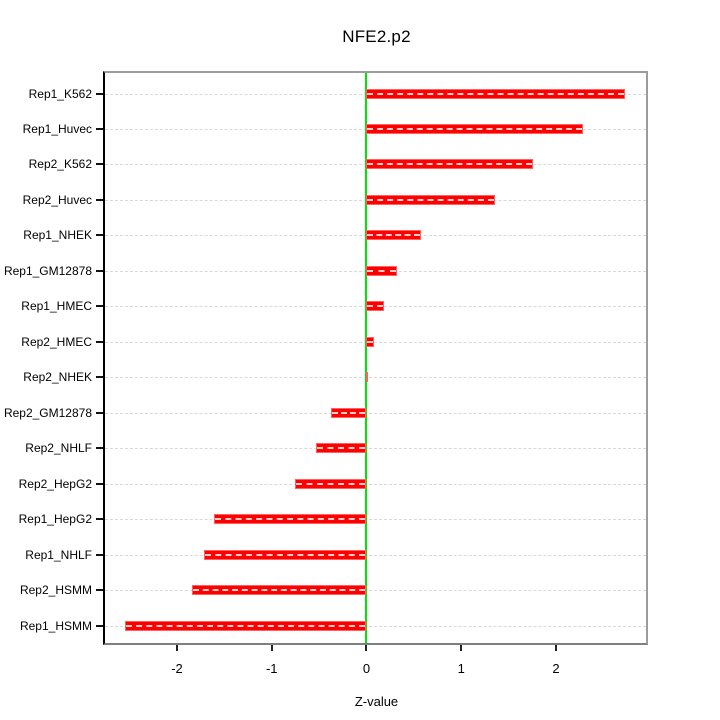 The height and width of the screenshot is (720, 720). Describe the element at coordinates (47, 412) in the screenshot. I see `y-tick-label: Rep2_GM12878` at that location.